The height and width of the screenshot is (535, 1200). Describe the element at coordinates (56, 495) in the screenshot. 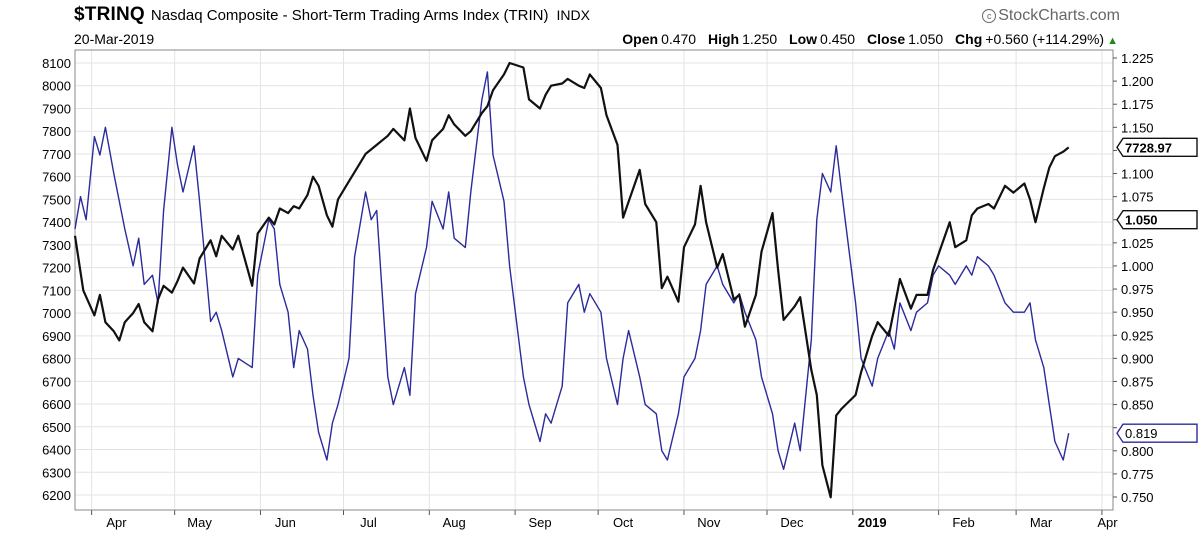

I see `y-left-tick-label: 6200` at that location.